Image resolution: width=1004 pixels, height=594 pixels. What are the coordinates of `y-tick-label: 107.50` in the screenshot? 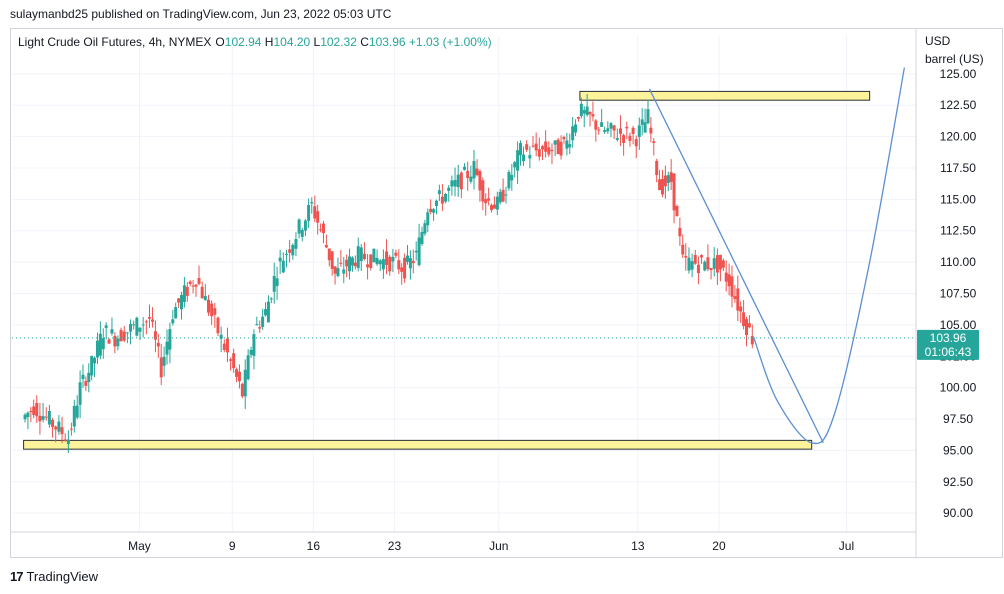 It's located at (958, 294).